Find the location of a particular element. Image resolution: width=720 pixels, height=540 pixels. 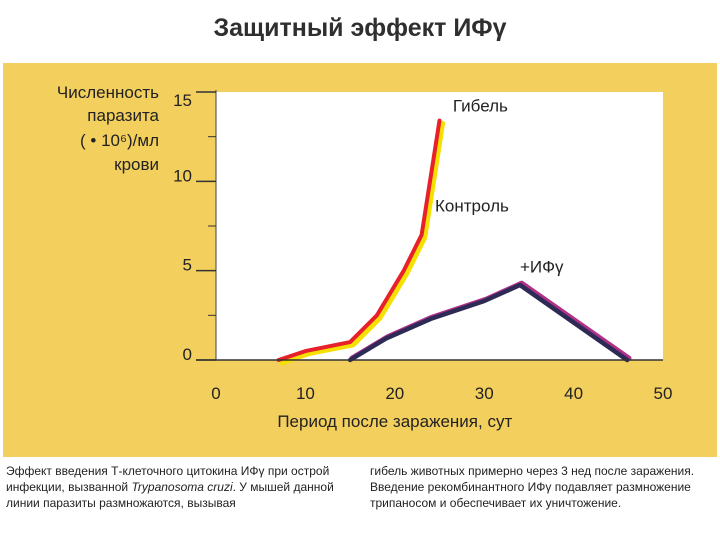

y-tick-label: 5 is located at coordinates (187, 265).